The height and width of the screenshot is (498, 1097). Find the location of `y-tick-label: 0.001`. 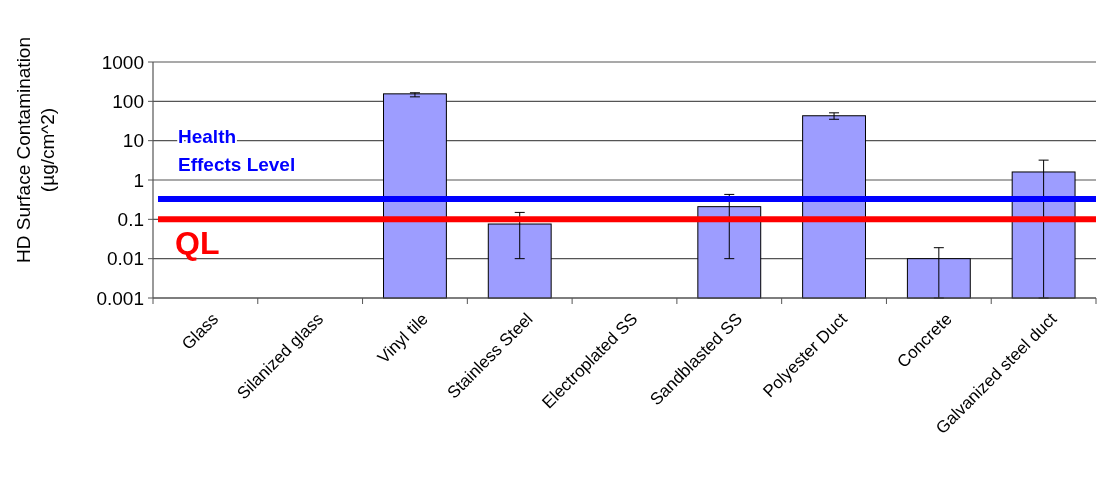

y-tick-label: 0.001 is located at coordinates (120, 298).